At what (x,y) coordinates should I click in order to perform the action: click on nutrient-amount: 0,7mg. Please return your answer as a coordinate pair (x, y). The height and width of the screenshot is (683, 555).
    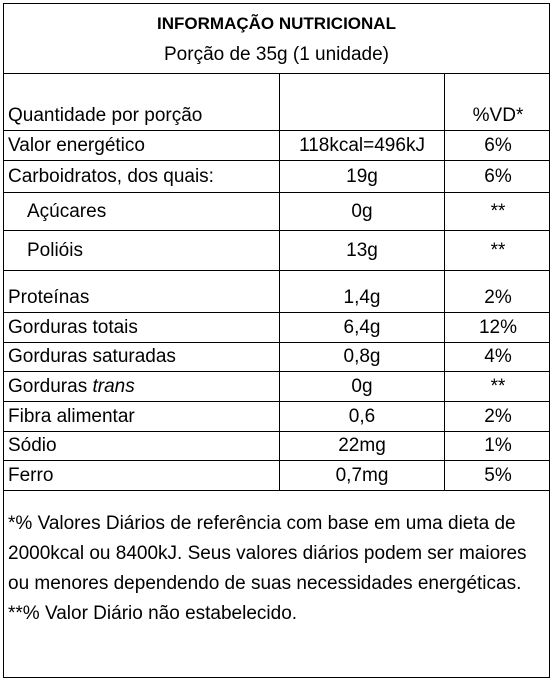
    Looking at the image, I should click on (361, 475).